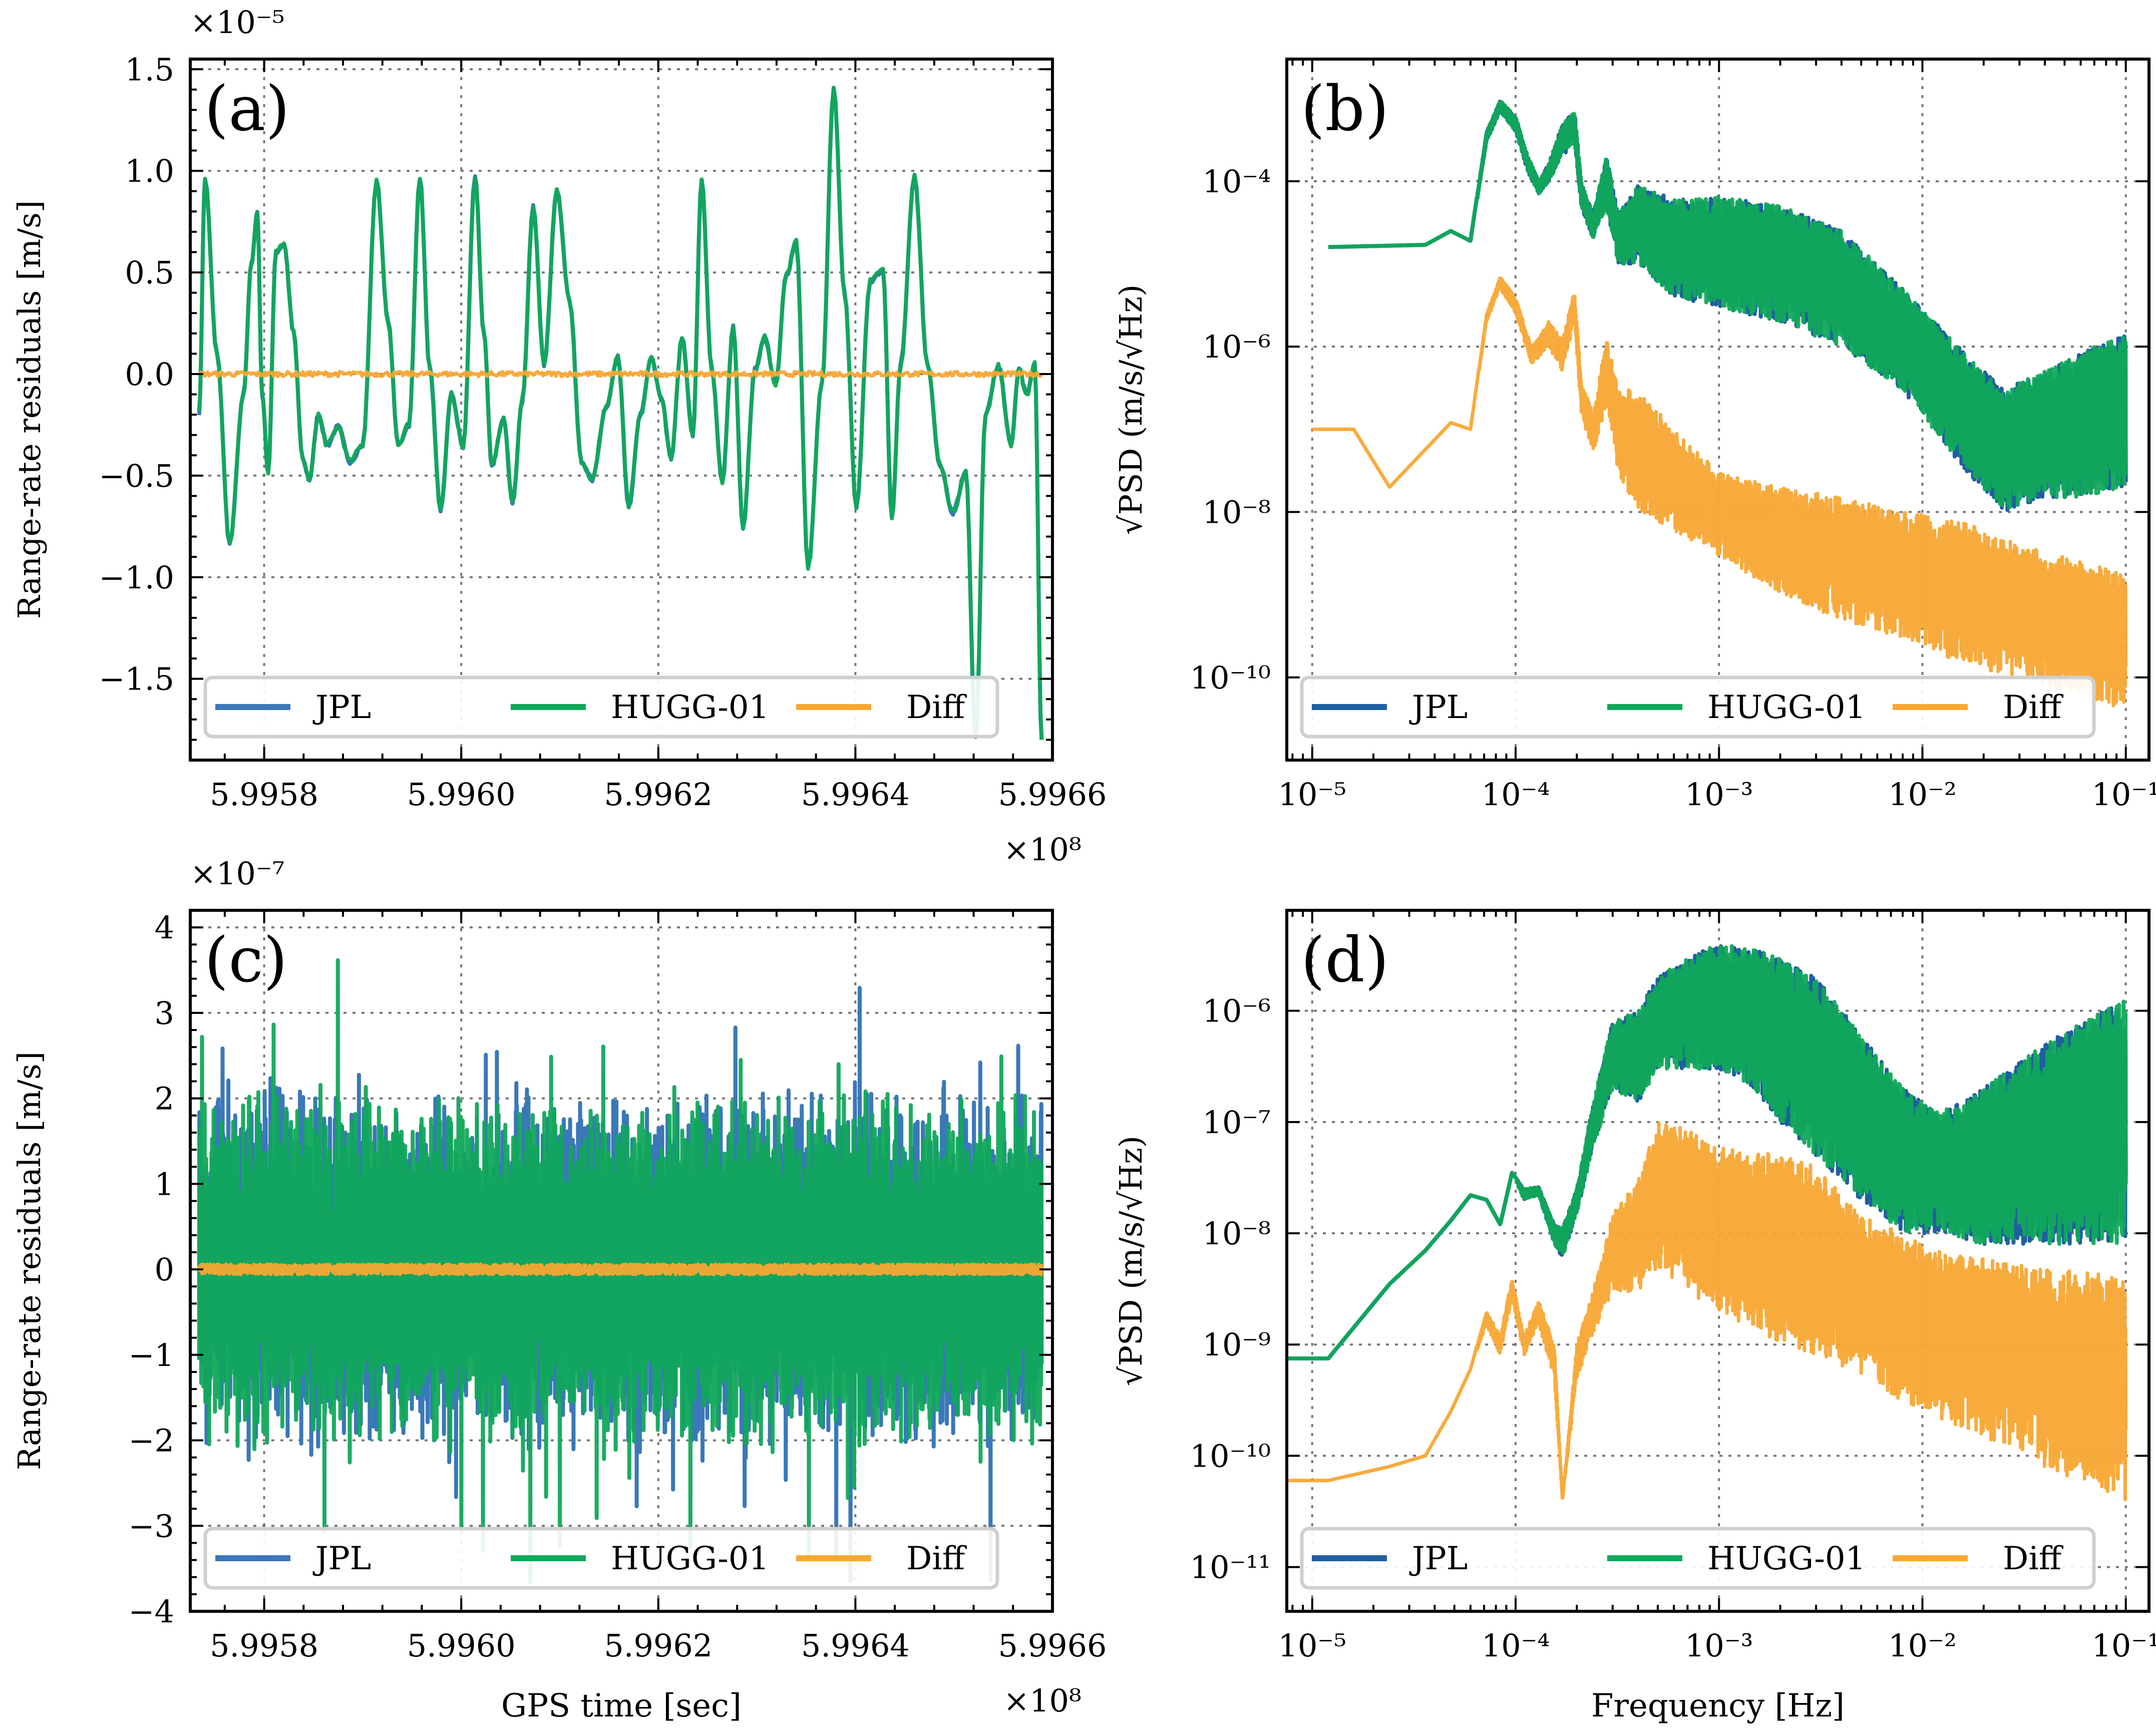 The height and width of the screenshot is (1735, 2156). I want to click on y-tick-label: 0.5, so click(150, 272).